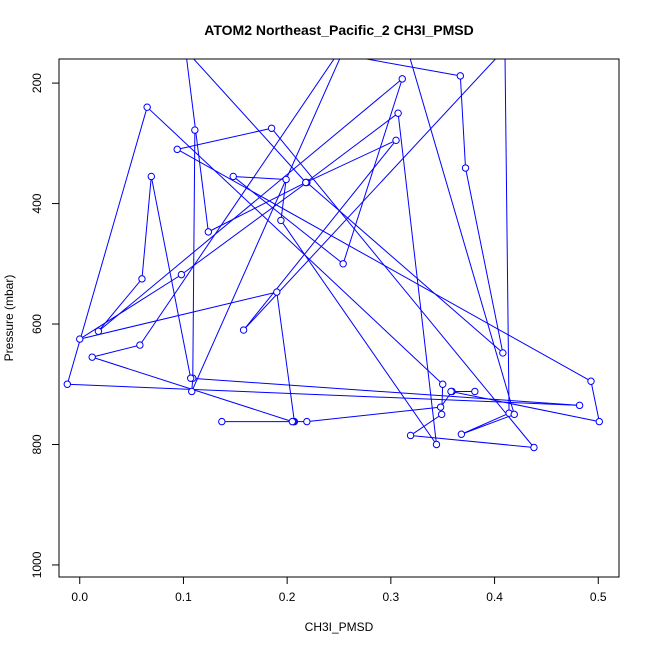 The height and width of the screenshot is (650, 650). I want to click on y-tick-label: 400, so click(37, 203).